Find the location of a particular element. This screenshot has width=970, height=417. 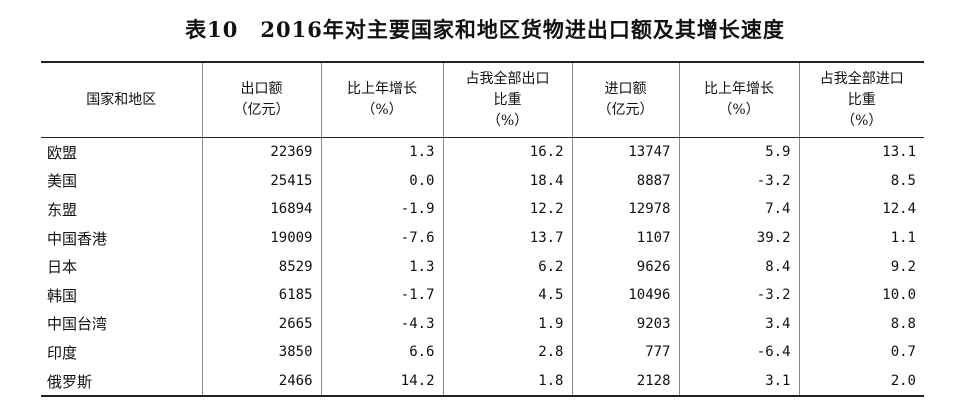

table-title: 表10 2016年对主要国家和地区货物进出口额及其增长速度 is located at coordinates (485, 29).